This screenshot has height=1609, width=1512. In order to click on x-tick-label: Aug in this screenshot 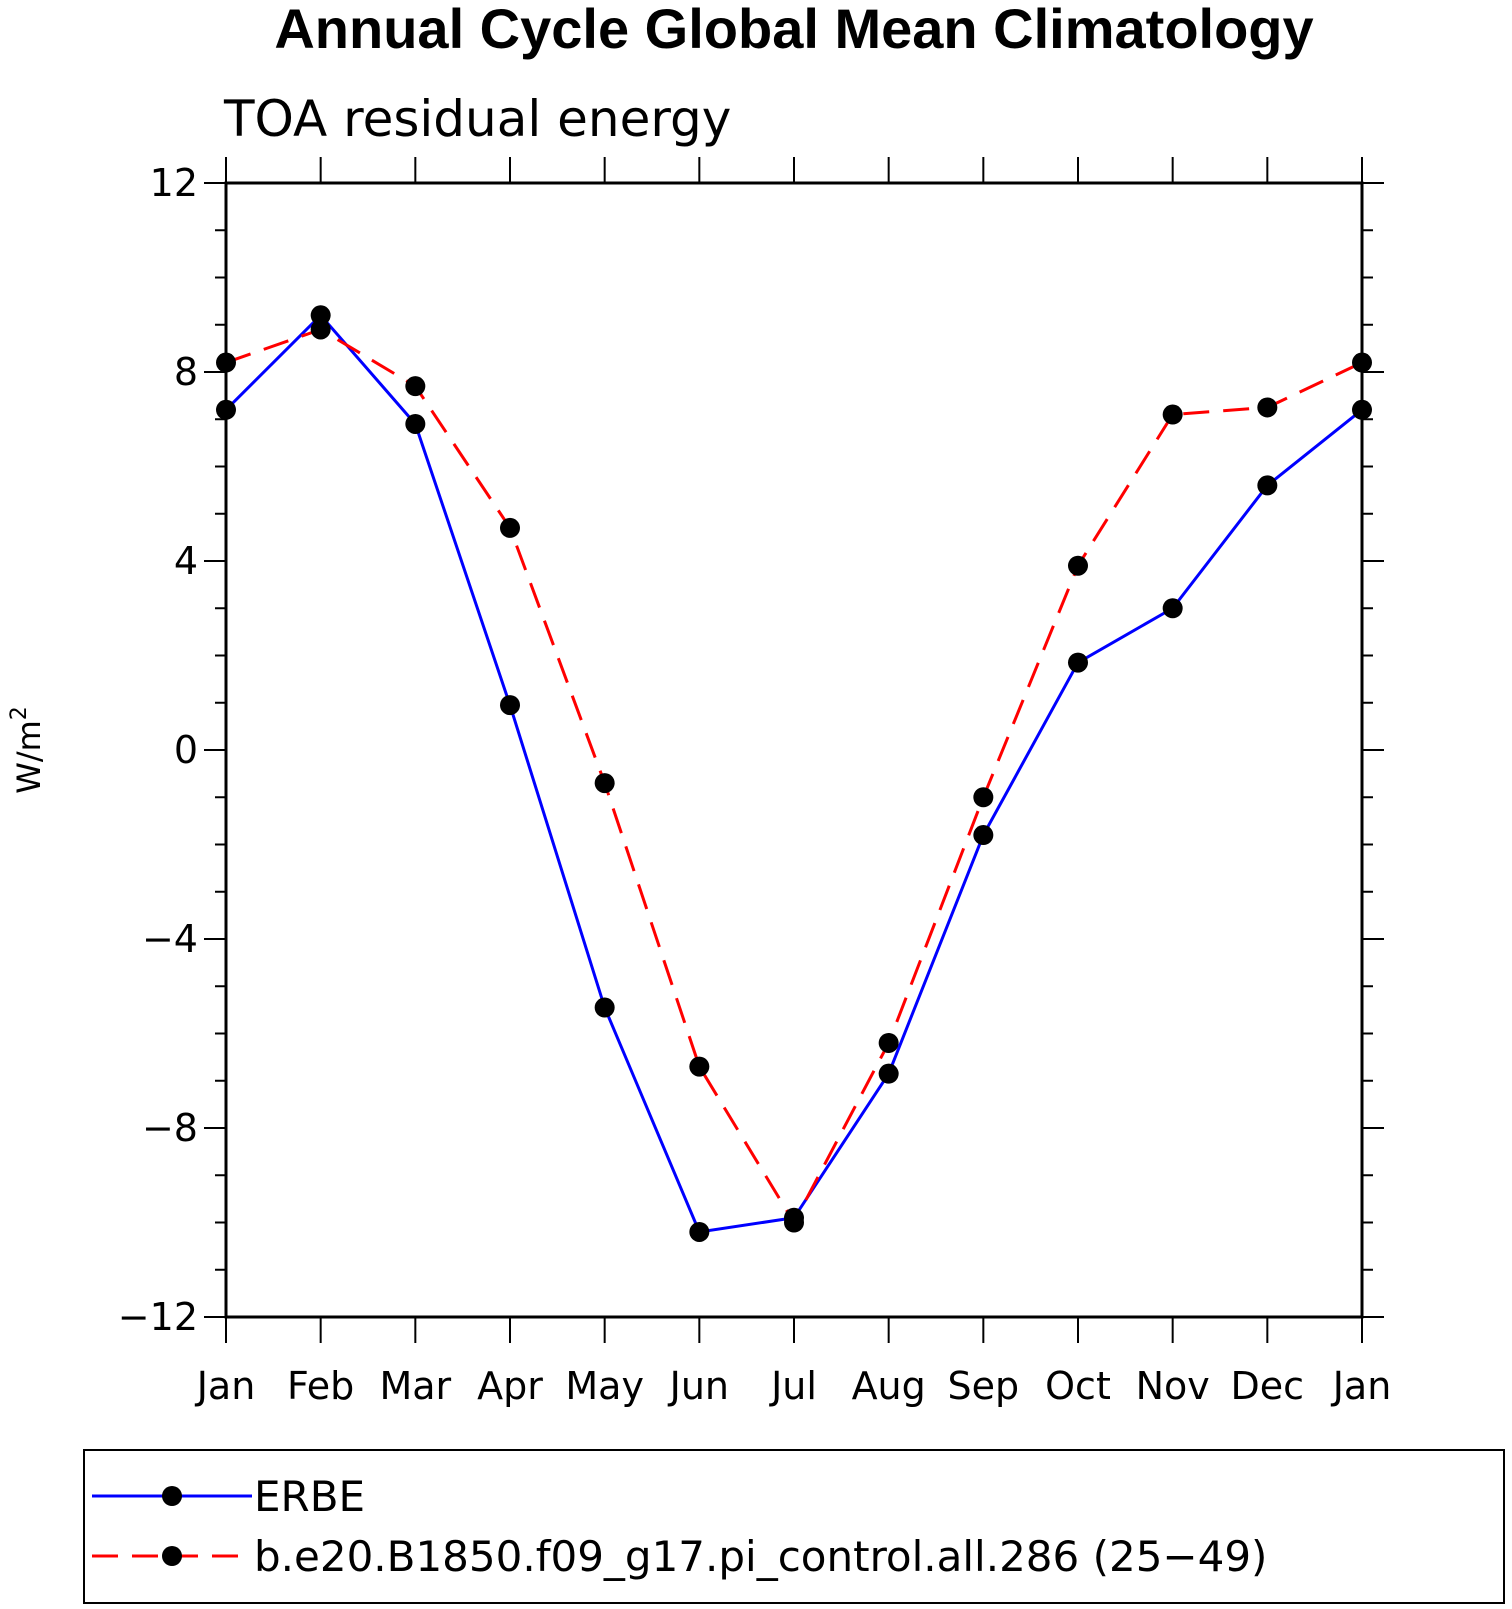, I will do `click(889, 1386)`.